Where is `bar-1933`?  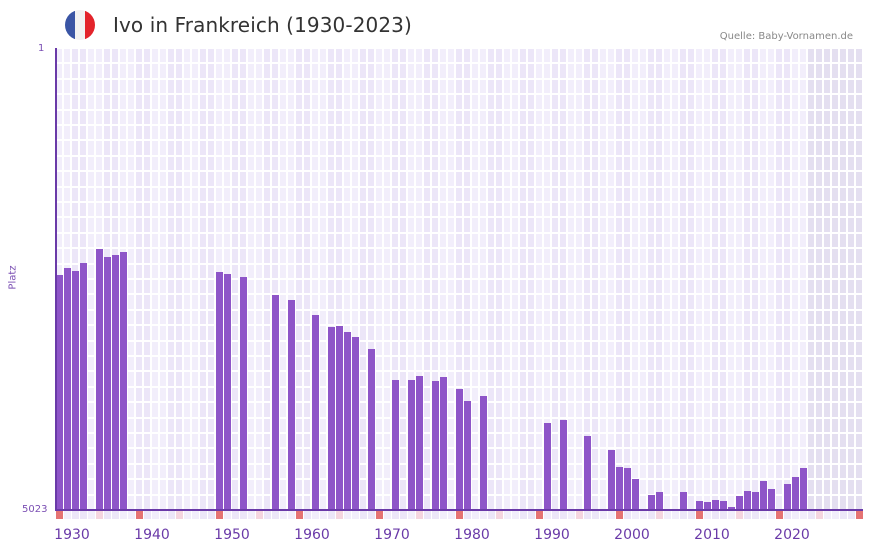
bar-1933 is located at coordinates (83, 386).